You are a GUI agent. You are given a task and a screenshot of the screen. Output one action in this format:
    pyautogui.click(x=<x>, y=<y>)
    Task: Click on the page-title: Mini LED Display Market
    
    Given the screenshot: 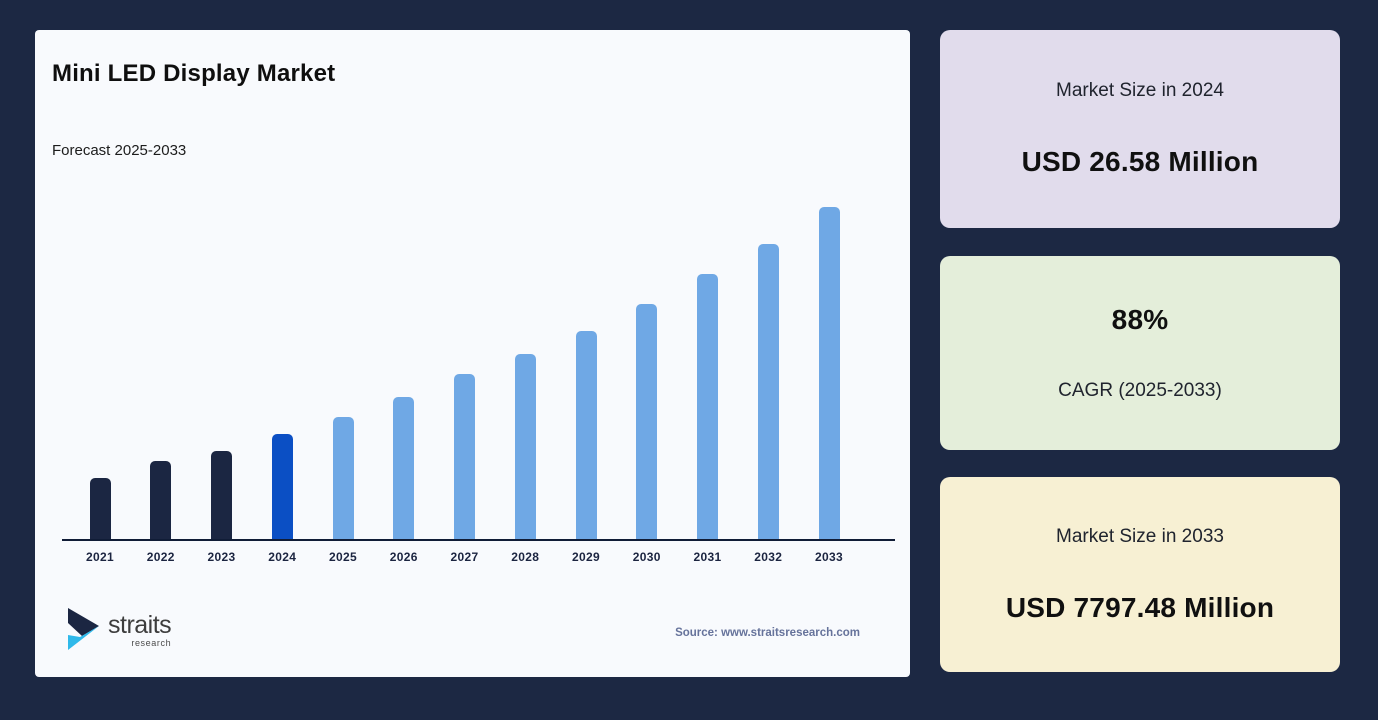 What is the action you would take?
    pyautogui.click(x=194, y=73)
    